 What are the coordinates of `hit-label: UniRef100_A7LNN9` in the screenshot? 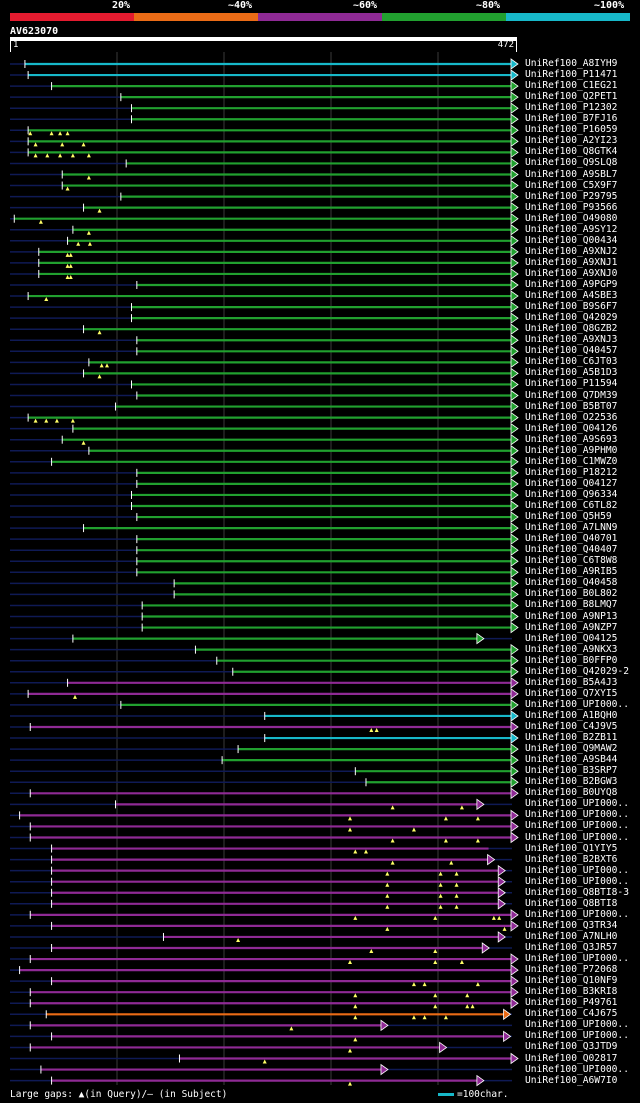 It's located at (571, 528).